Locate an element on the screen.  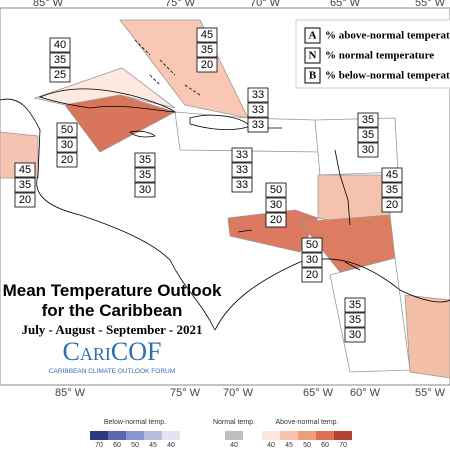
key-text: % below-normal temperature is located at coordinates (387, 76).